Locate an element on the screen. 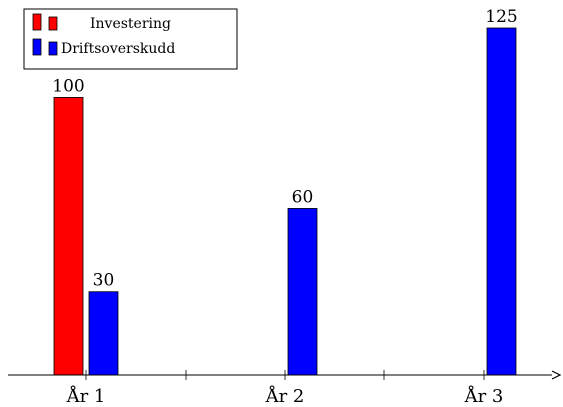 This screenshot has height=407, width=563. legend-item-investering: Investering is located at coordinates (101, 22).